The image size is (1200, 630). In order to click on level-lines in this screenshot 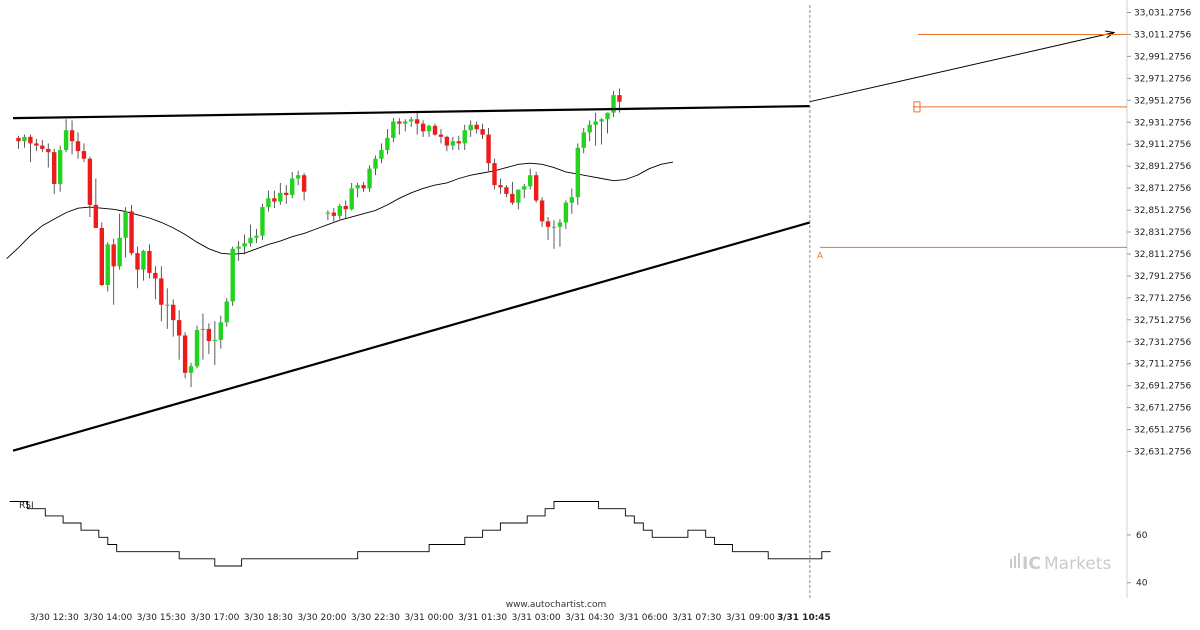, I will do `click(973, 140)`.